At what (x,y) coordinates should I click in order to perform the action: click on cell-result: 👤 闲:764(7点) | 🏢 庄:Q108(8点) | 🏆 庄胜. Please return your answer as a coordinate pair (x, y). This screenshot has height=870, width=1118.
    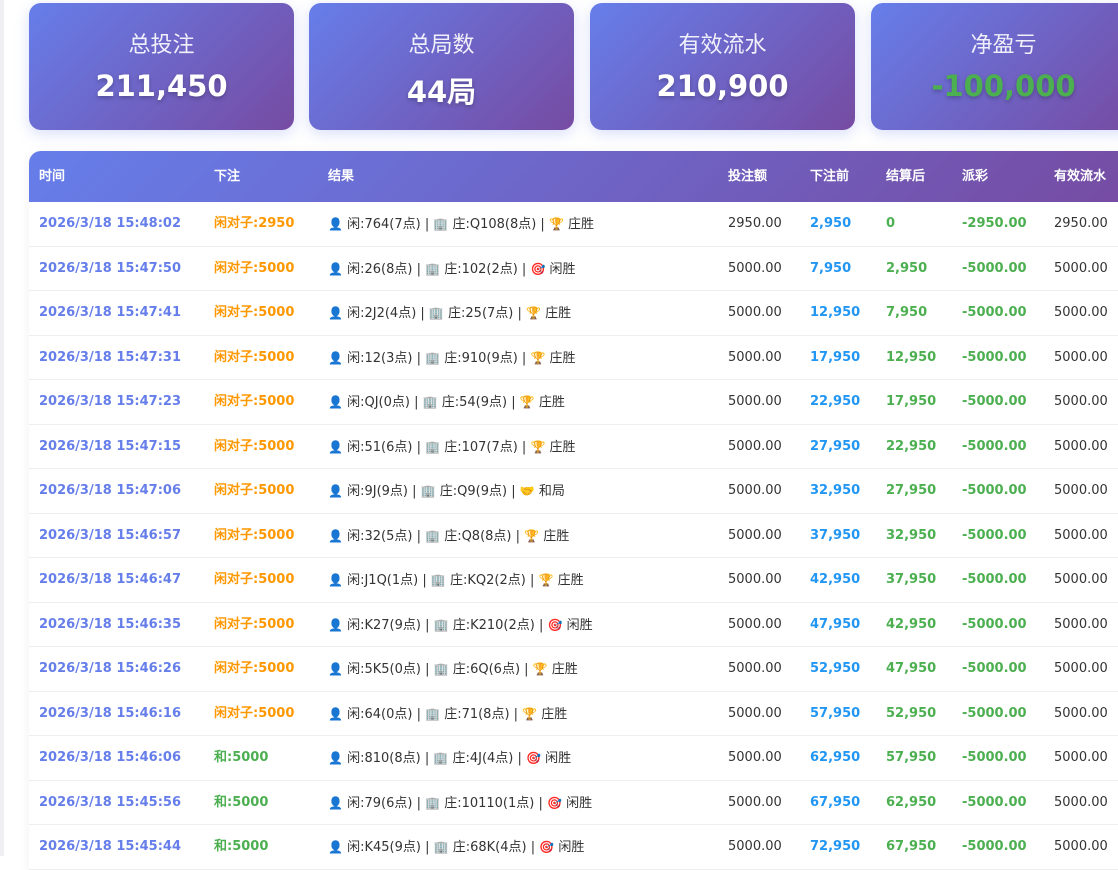
    Looking at the image, I should click on (461, 224).